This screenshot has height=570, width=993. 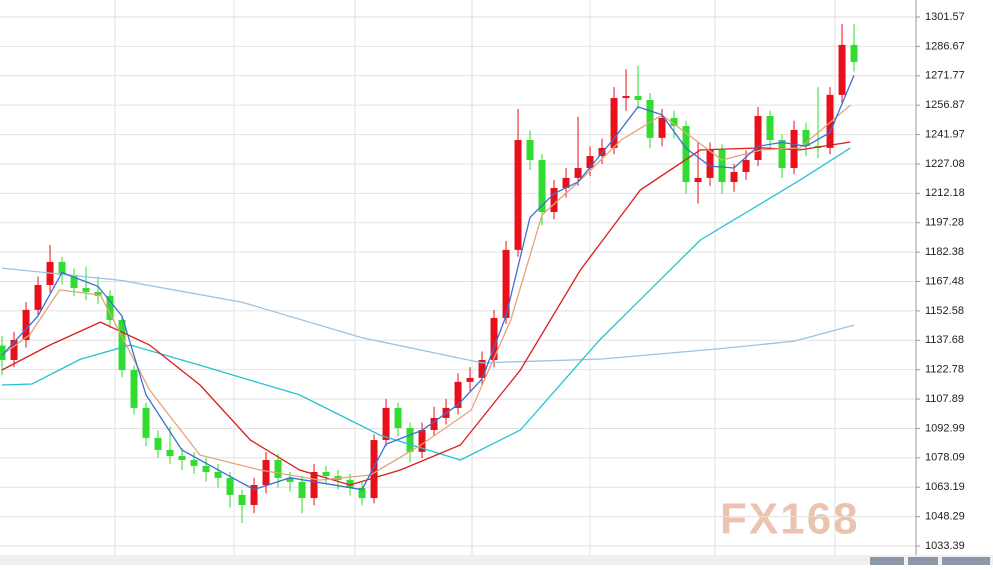 What do you see at coordinates (944, 281) in the screenshot?
I see `y-tick-label: 1167.48` at bounding box center [944, 281].